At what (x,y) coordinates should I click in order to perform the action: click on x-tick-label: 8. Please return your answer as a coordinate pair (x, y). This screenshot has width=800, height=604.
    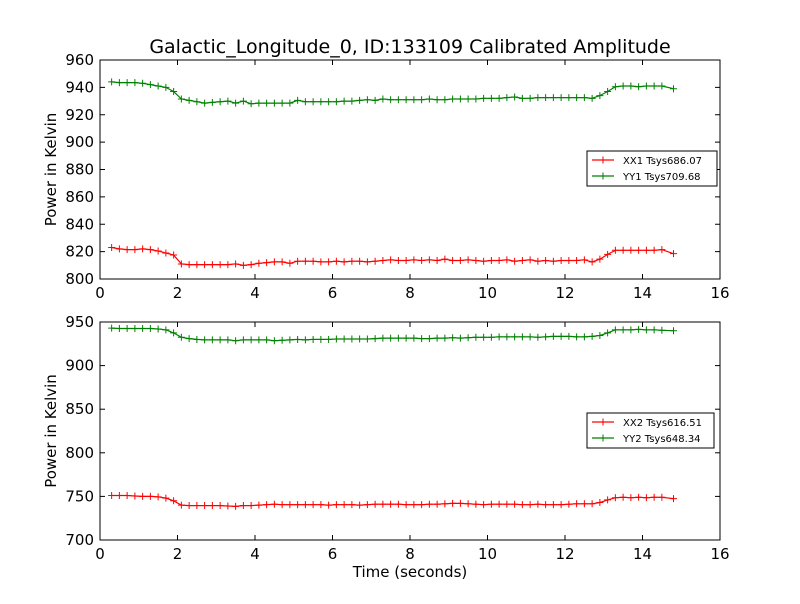
    Looking at the image, I should click on (410, 554).